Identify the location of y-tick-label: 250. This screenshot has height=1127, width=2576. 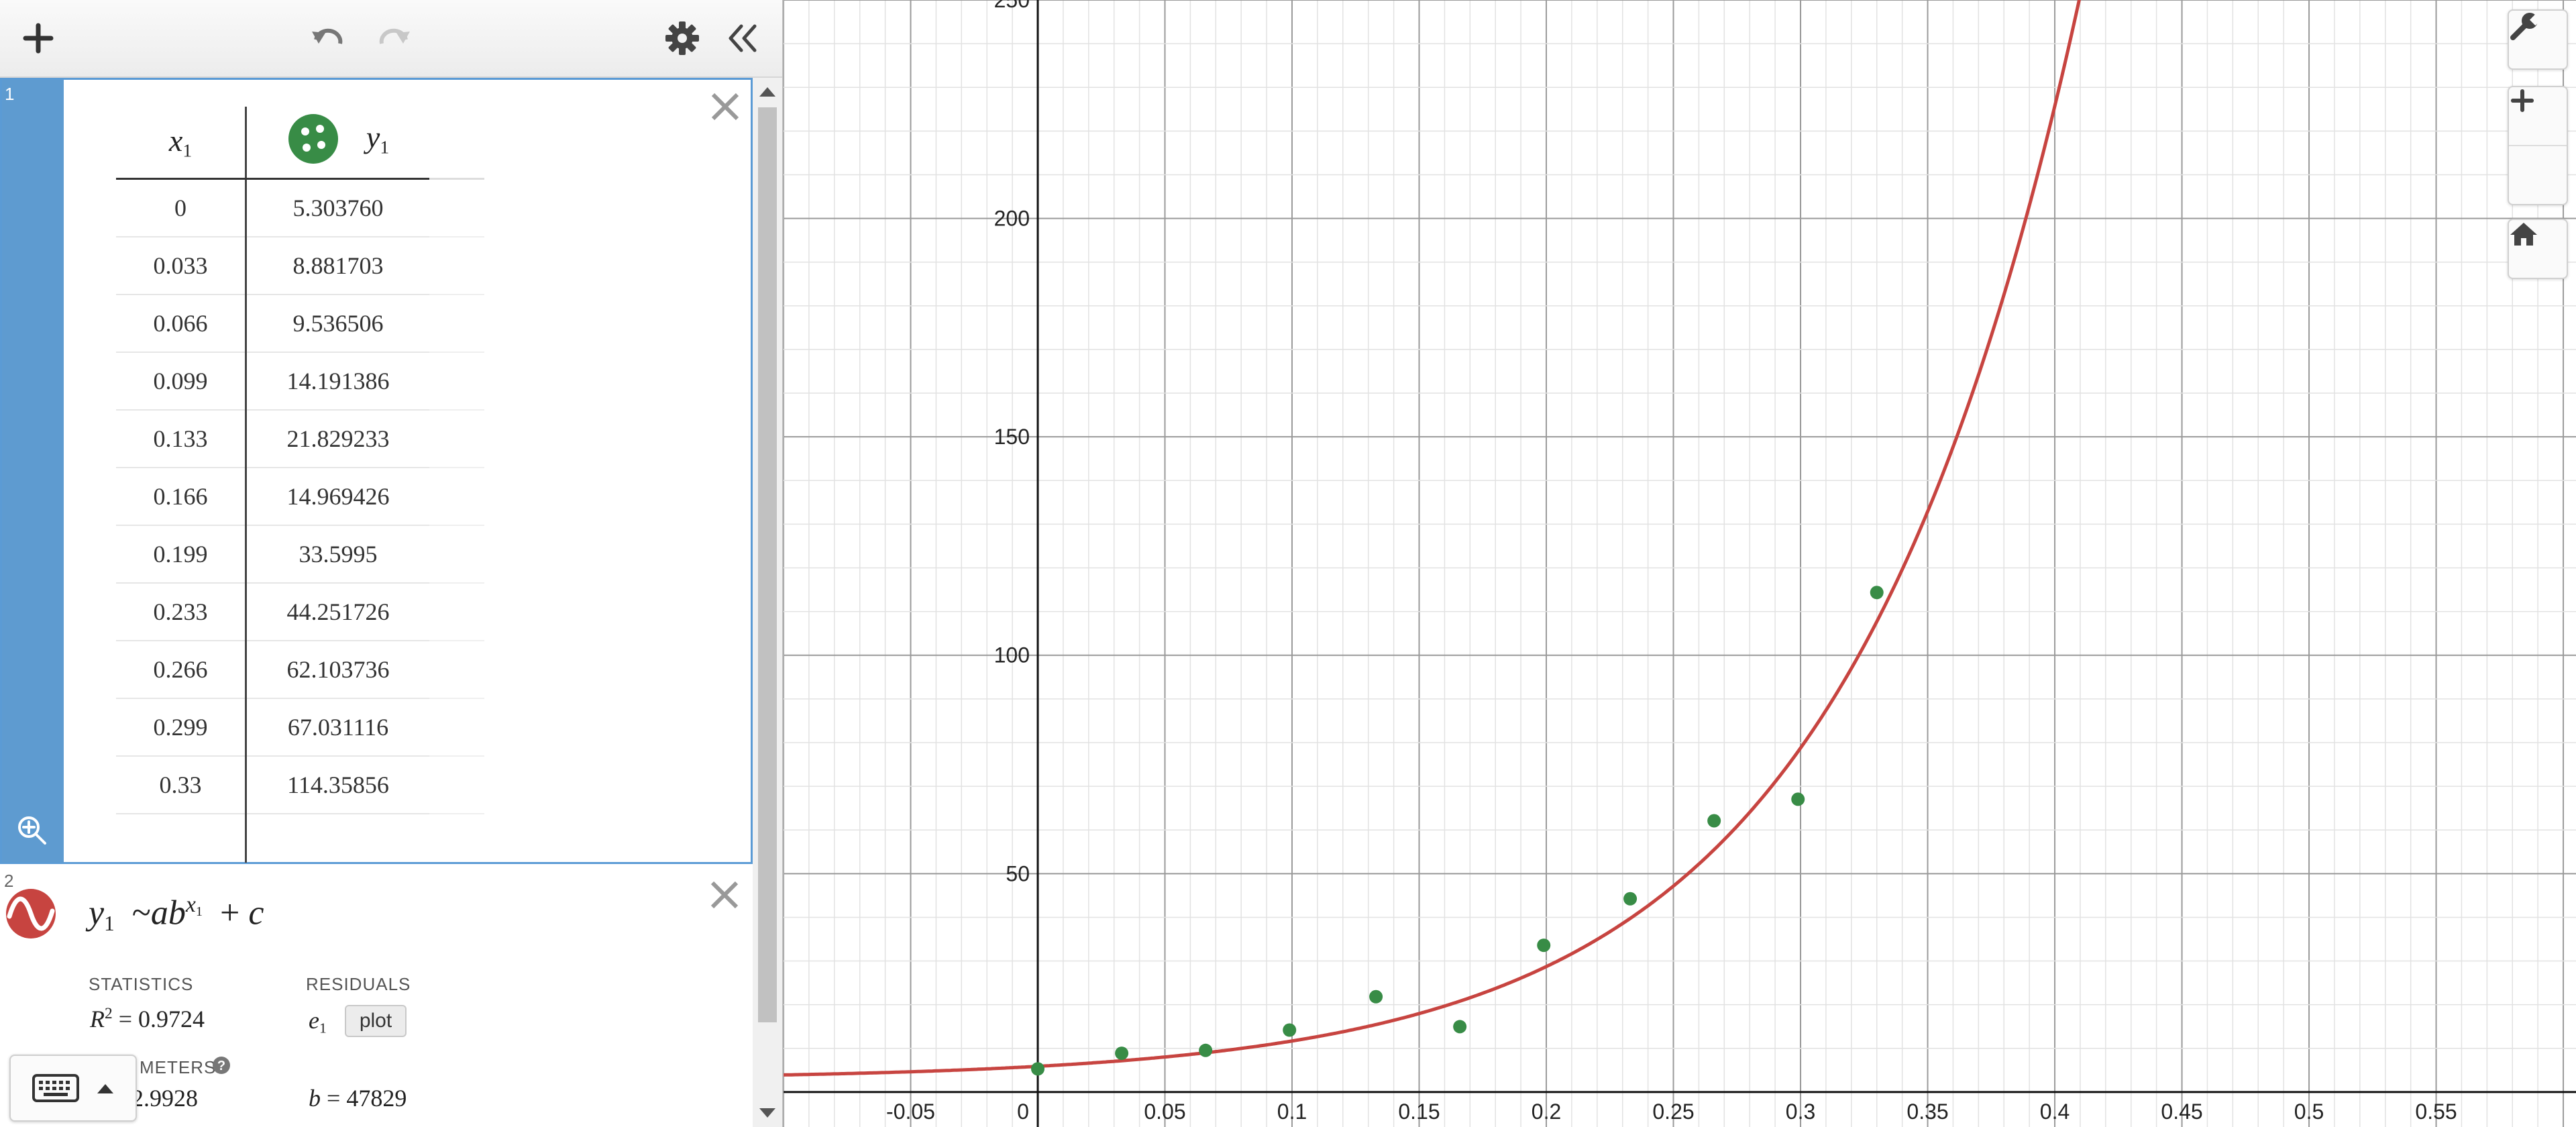
(1012, 6).